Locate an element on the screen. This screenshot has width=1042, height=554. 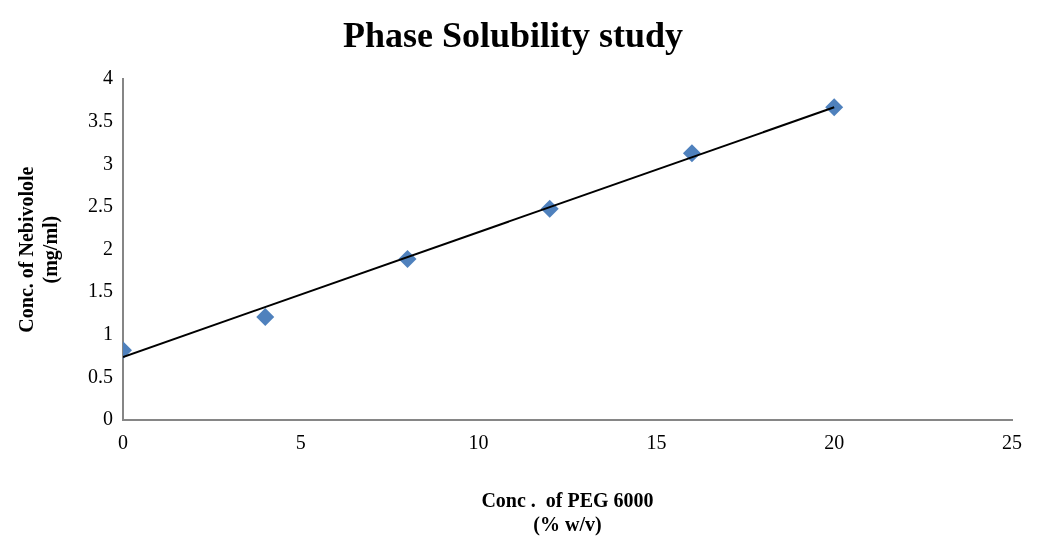
y-tick-label: 4 is located at coordinates (108, 77).